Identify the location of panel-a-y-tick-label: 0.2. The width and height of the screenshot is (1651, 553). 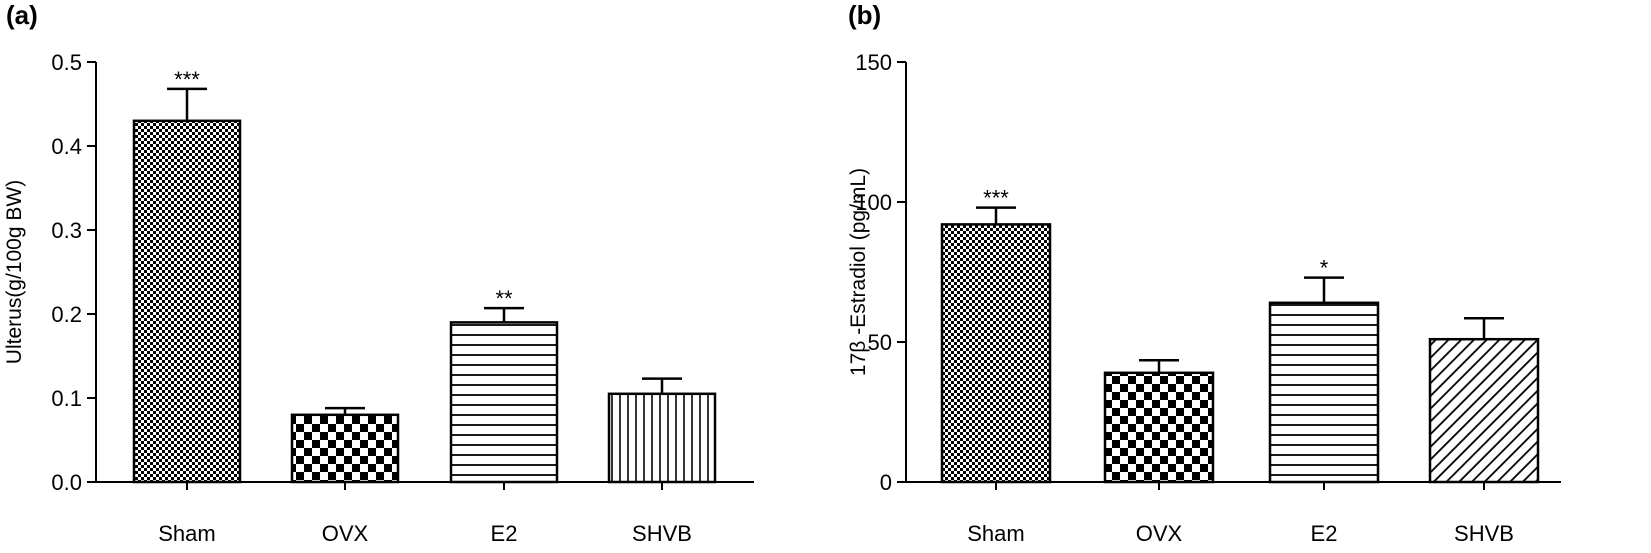
(66, 314).